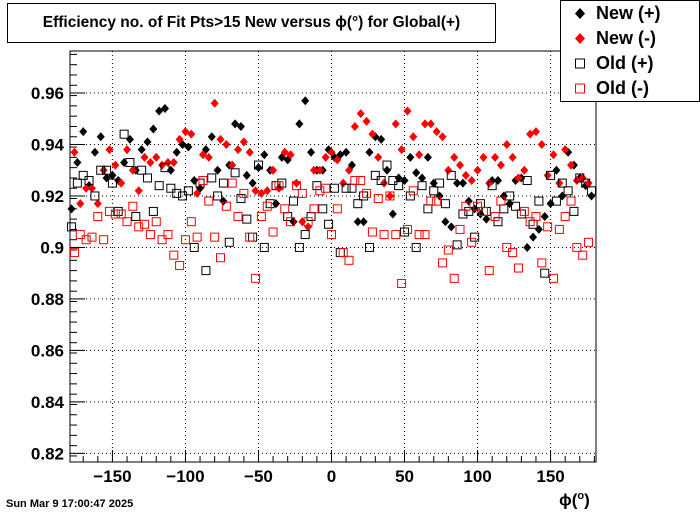 This screenshot has width=700, height=514. I want to click on x-tick-label: 150, so click(550, 476).